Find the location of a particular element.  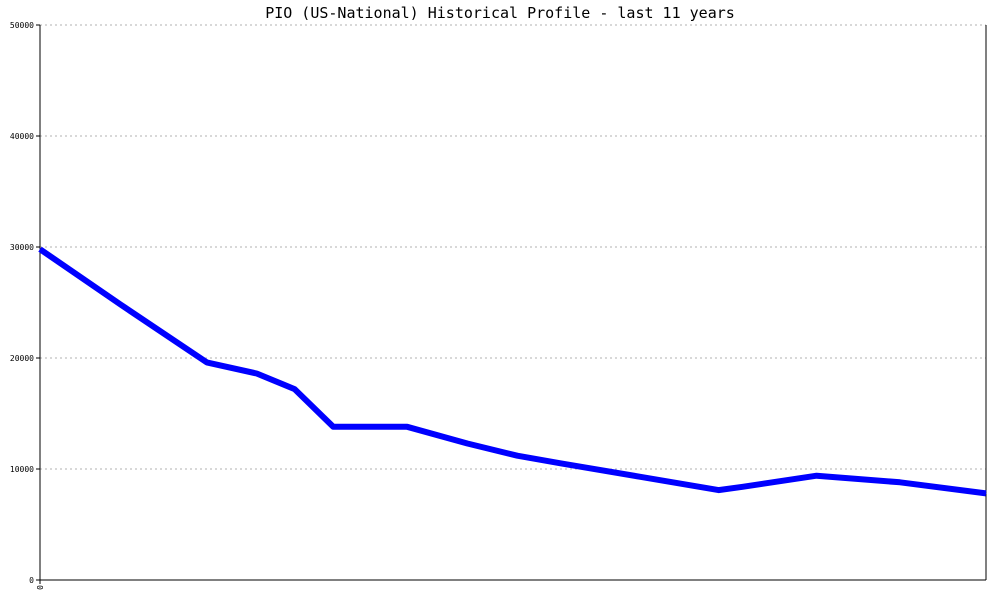

x-tick-label-0: 0 is located at coordinates (40, 587).